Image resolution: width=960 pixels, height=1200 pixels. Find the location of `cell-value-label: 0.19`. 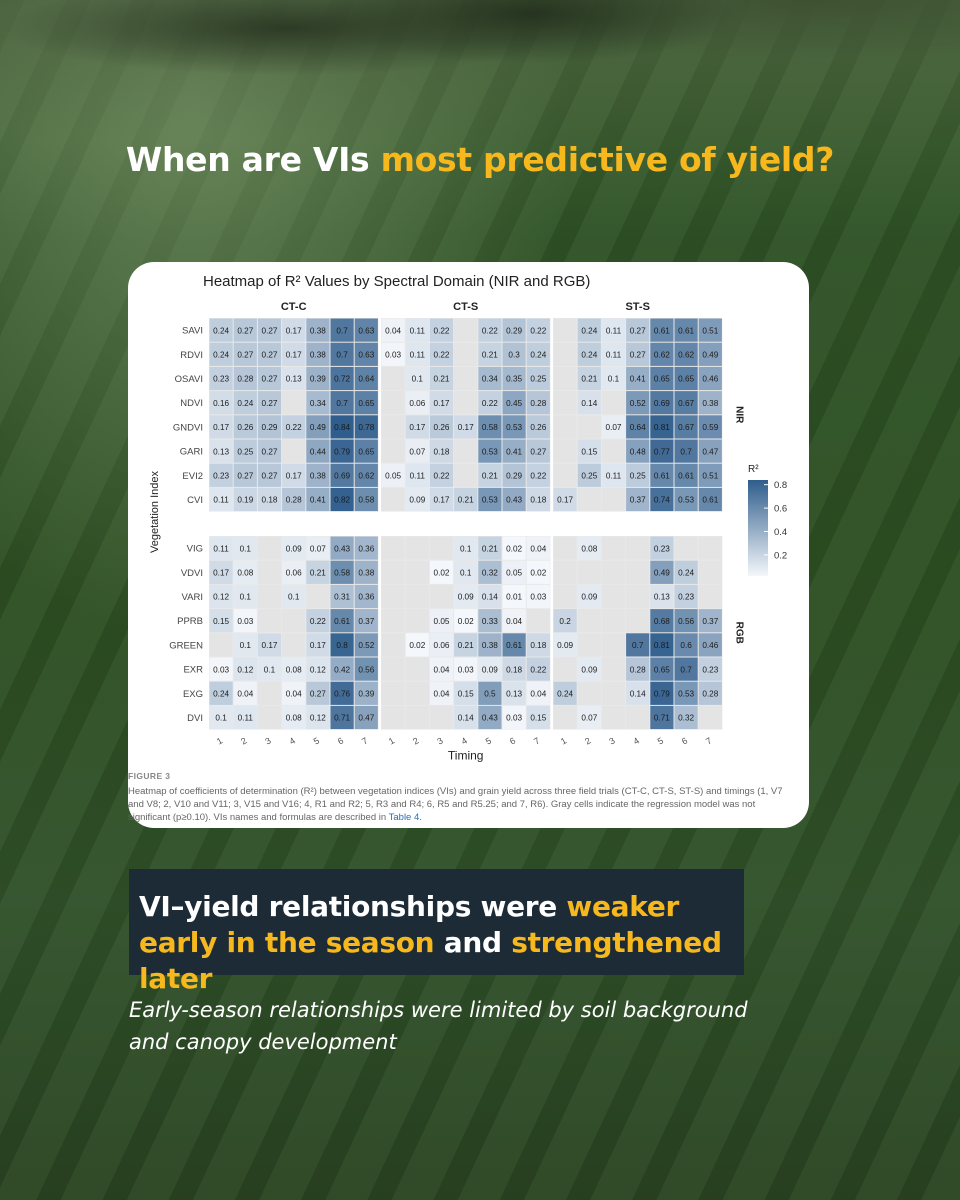

cell-value-label: 0.19 is located at coordinates (245, 500).